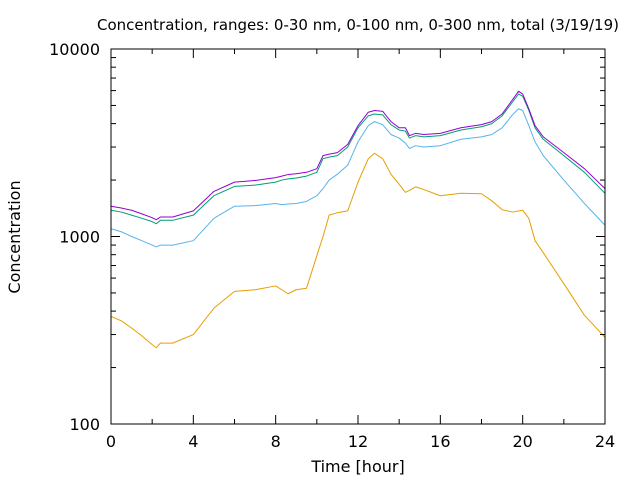  What do you see at coordinates (358, 441) in the screenshot?
I see `x-tick-label: 12` at bounding box center [358, 441].